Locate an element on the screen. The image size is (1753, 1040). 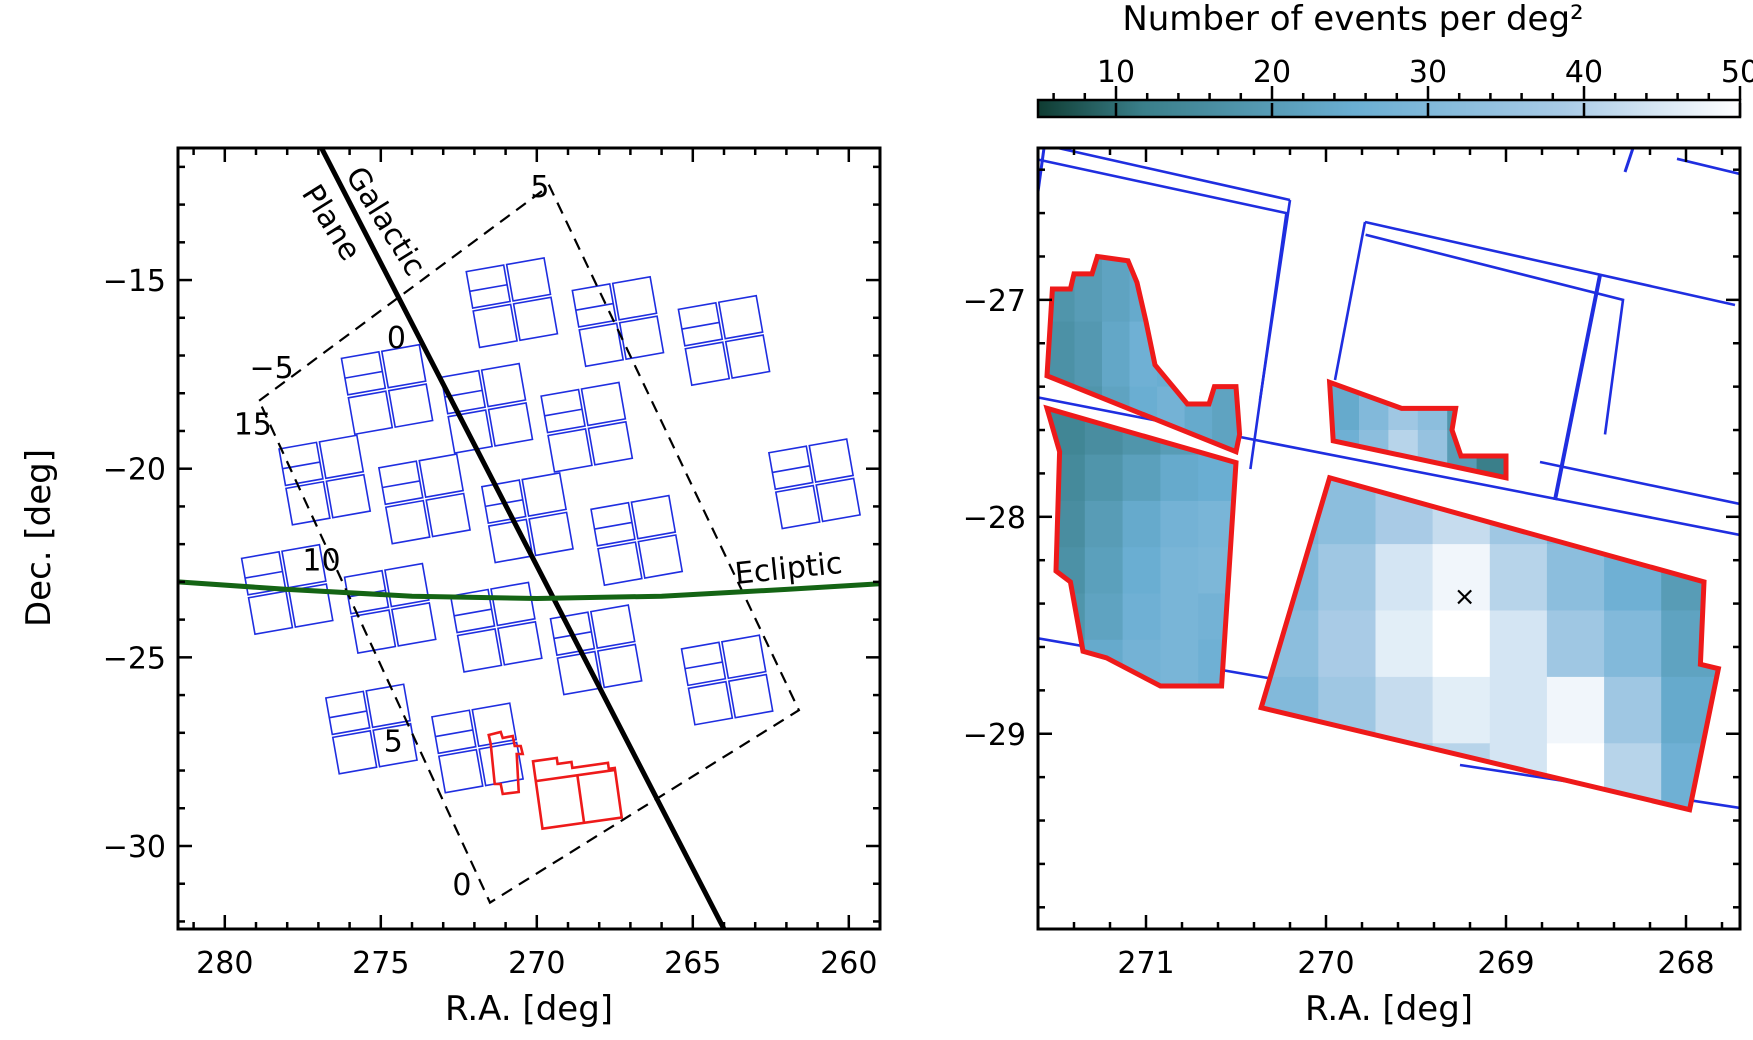
left-xlabel: R.A. [deg] is located at coordinates (529, 1009).